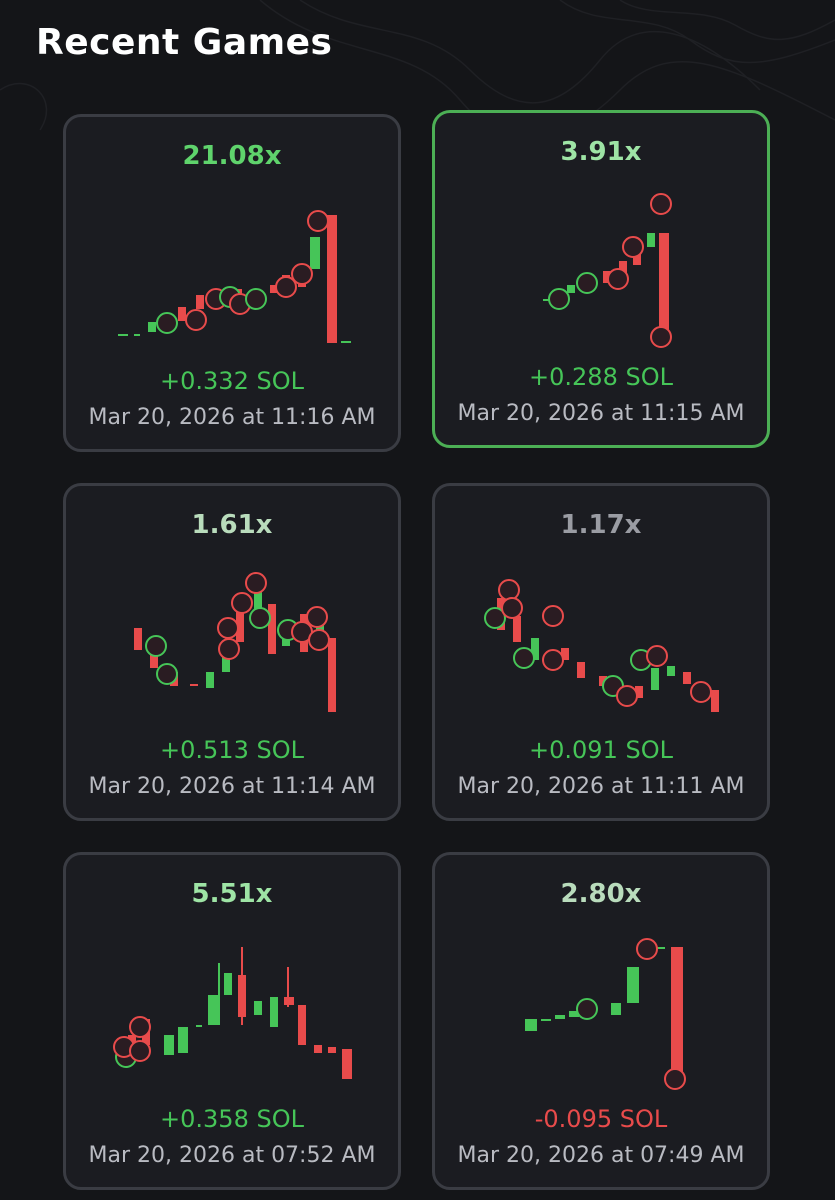 This screenshot has height=1200, width=835. What do you see at coordinates (601, 525) in the screenshot?
I see `multiplier-label: 1.17x` at bounding box center [601, 525].